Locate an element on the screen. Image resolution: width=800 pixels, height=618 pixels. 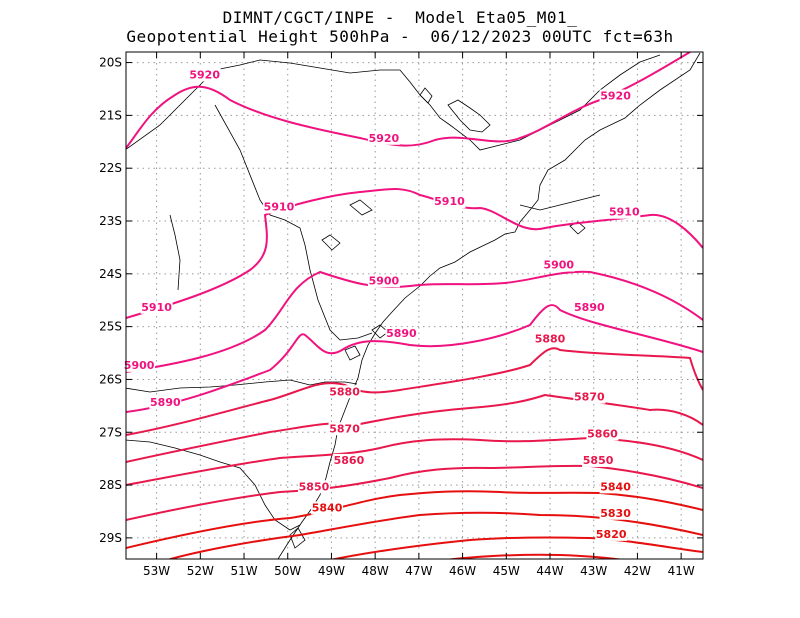
contour-label: 5820 is located at coordinates (611, 534).